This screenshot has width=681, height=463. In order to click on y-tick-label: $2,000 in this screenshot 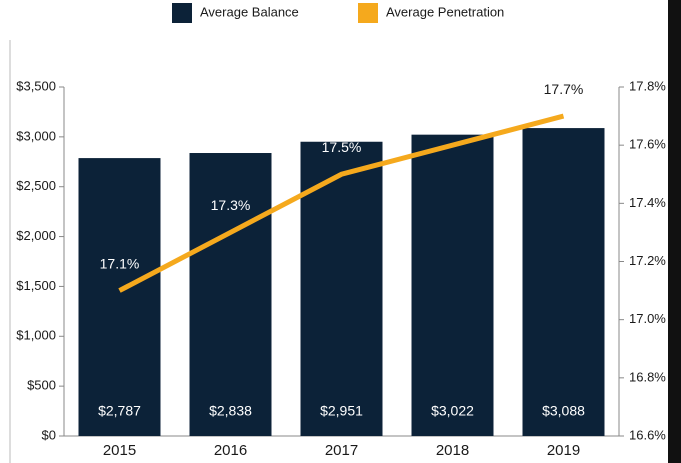, I will do `click(36, 235)`.